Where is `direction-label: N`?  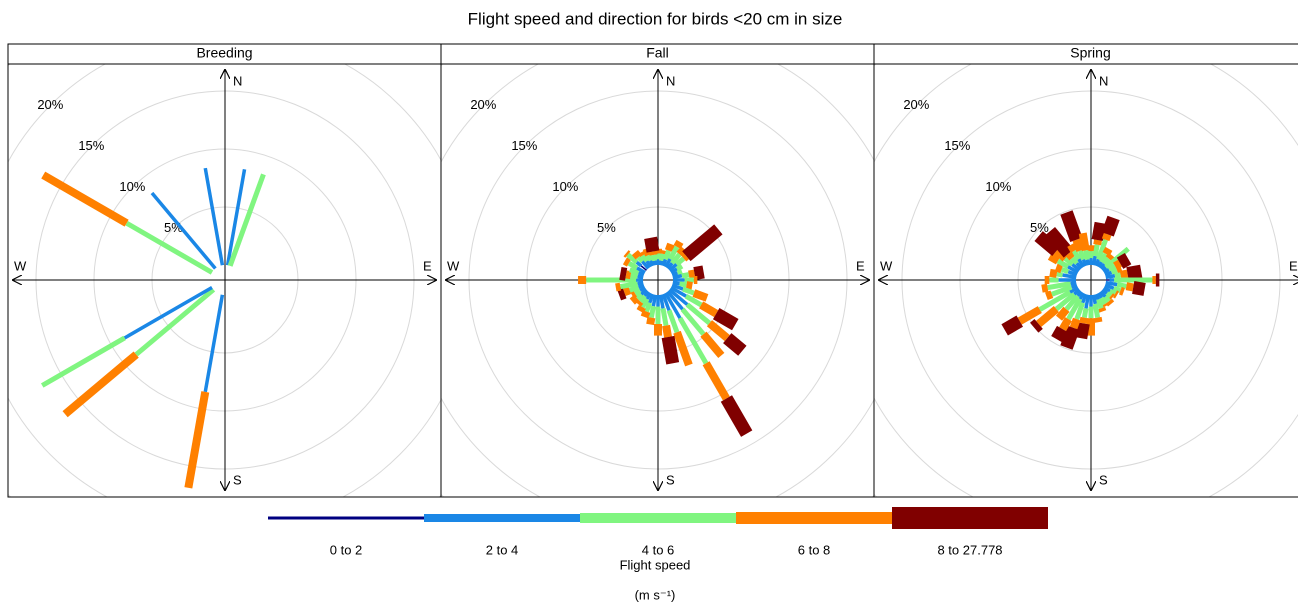 direction-label: N is located at coordinates (237, 80).